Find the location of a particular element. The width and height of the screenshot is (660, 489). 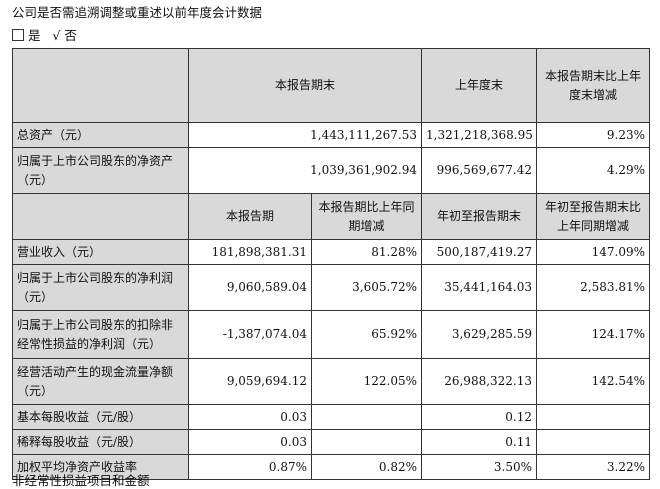

value-cell: -1,387,074.04 is located at coordinates (250, 334).